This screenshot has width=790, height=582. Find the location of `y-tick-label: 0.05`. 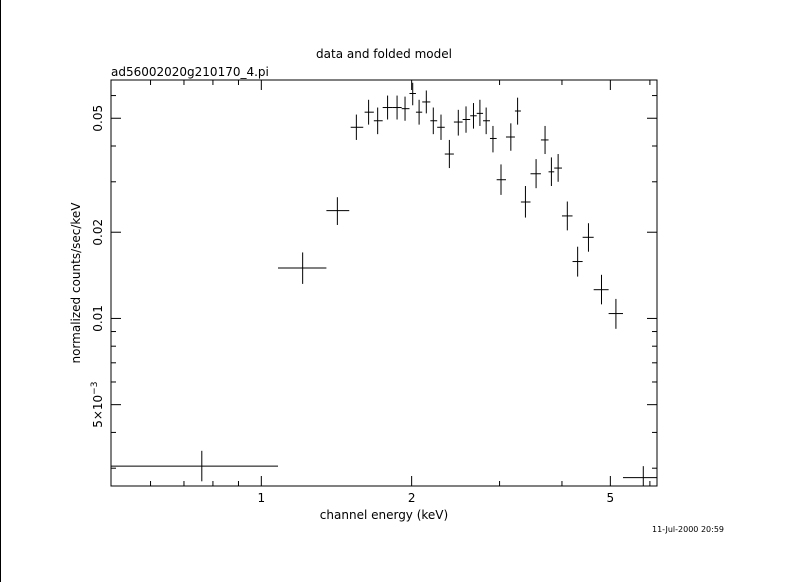

y-tick-label: 0.05 is located at coordinates (98, 118).